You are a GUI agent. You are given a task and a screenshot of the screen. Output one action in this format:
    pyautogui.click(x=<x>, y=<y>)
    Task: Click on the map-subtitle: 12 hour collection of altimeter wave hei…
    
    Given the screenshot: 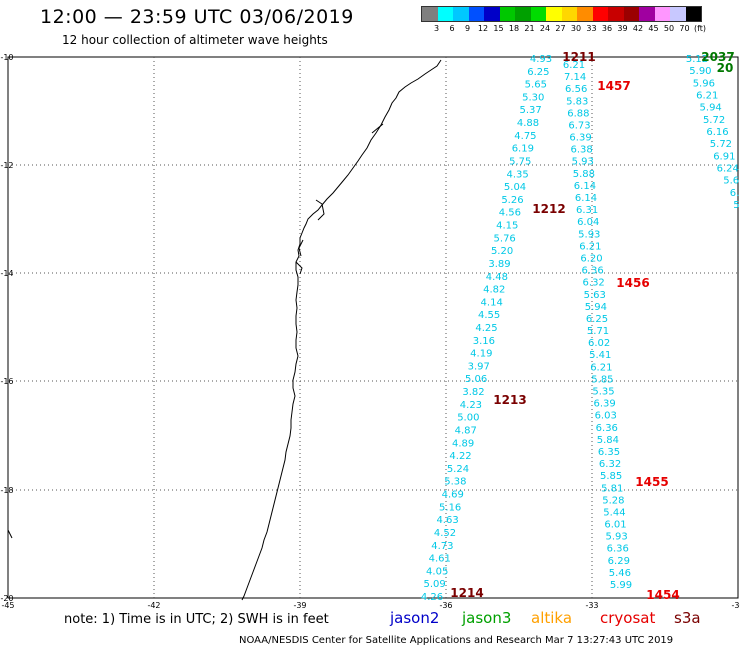 What is the action you would take?
    pyautogui.click(x=195, y=40)
    